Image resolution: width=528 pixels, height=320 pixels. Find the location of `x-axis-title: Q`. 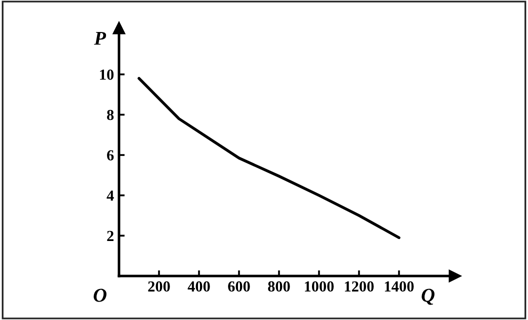

x-axis-title: Q is located at coordinates (428, 296).